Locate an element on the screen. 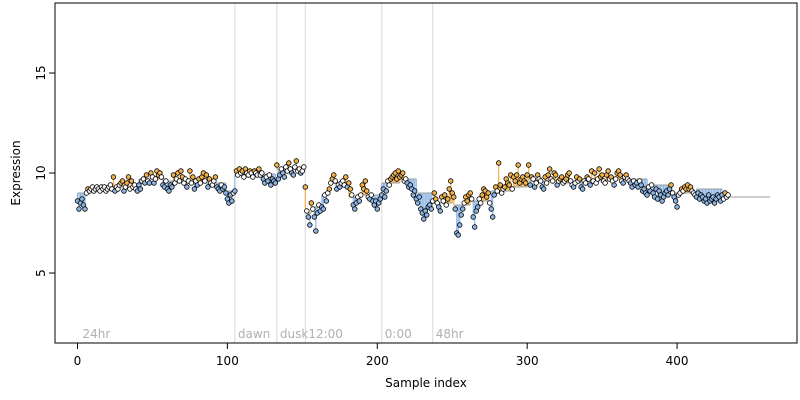 This screenshot has width=800, height=400. marker-label: 12:00 is located at coordinates (325, 334).